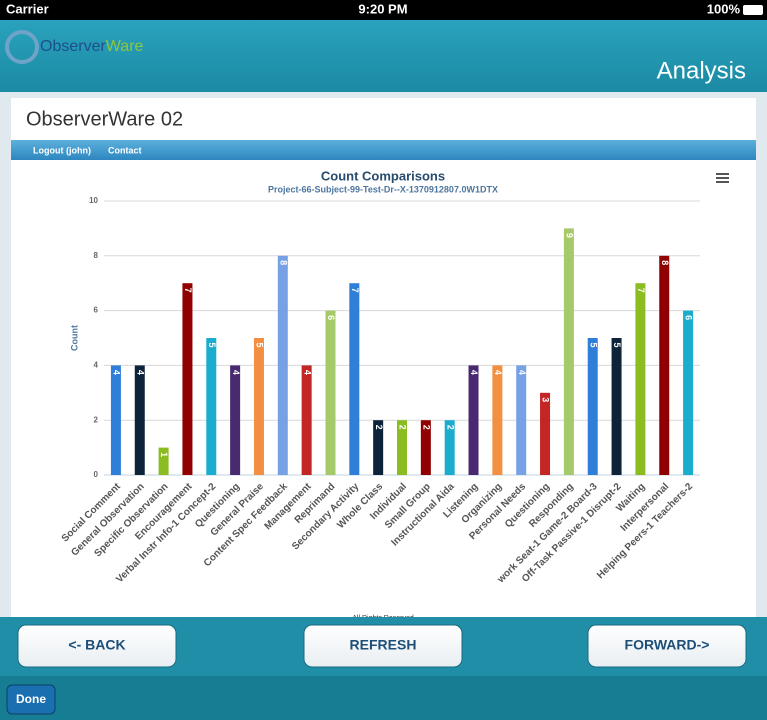  I want to click on header, so click(383, 56).